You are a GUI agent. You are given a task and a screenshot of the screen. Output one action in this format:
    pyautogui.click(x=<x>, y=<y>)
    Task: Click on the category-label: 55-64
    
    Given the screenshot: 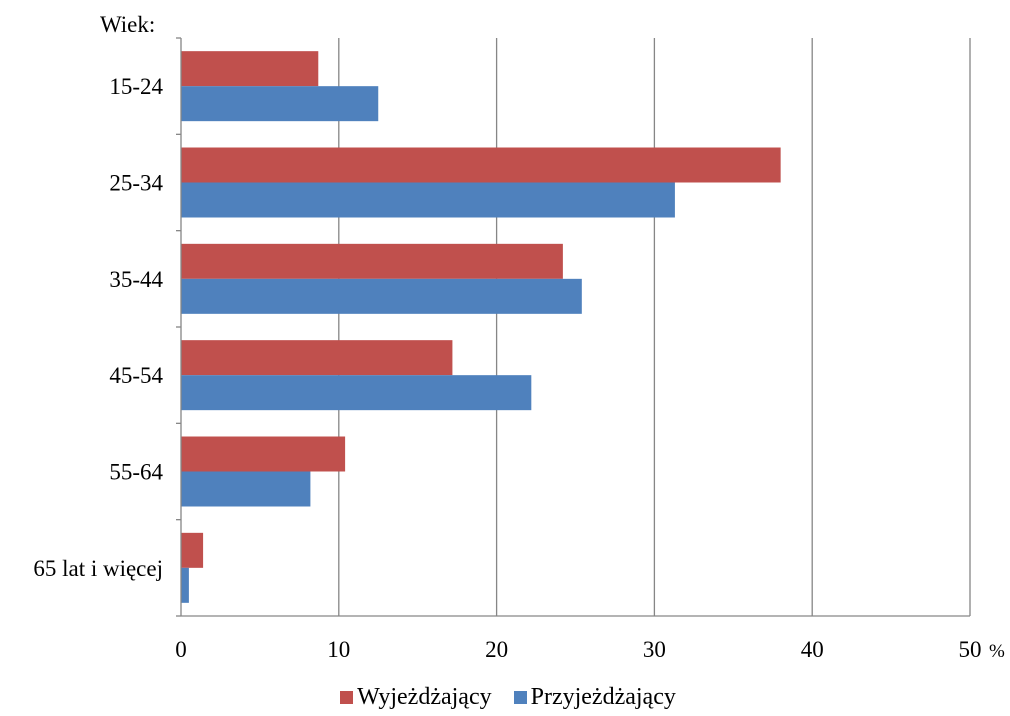 What is the action you would take?
    pyautogui.click(x=136, y=472)
    